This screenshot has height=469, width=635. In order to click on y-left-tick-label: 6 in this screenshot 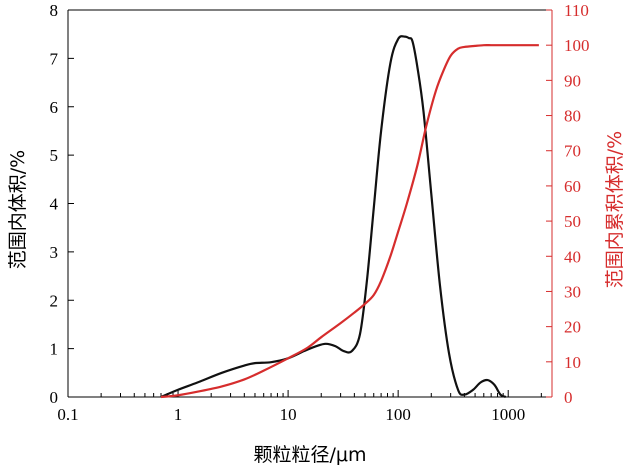, I will do `click(54, 107)`.